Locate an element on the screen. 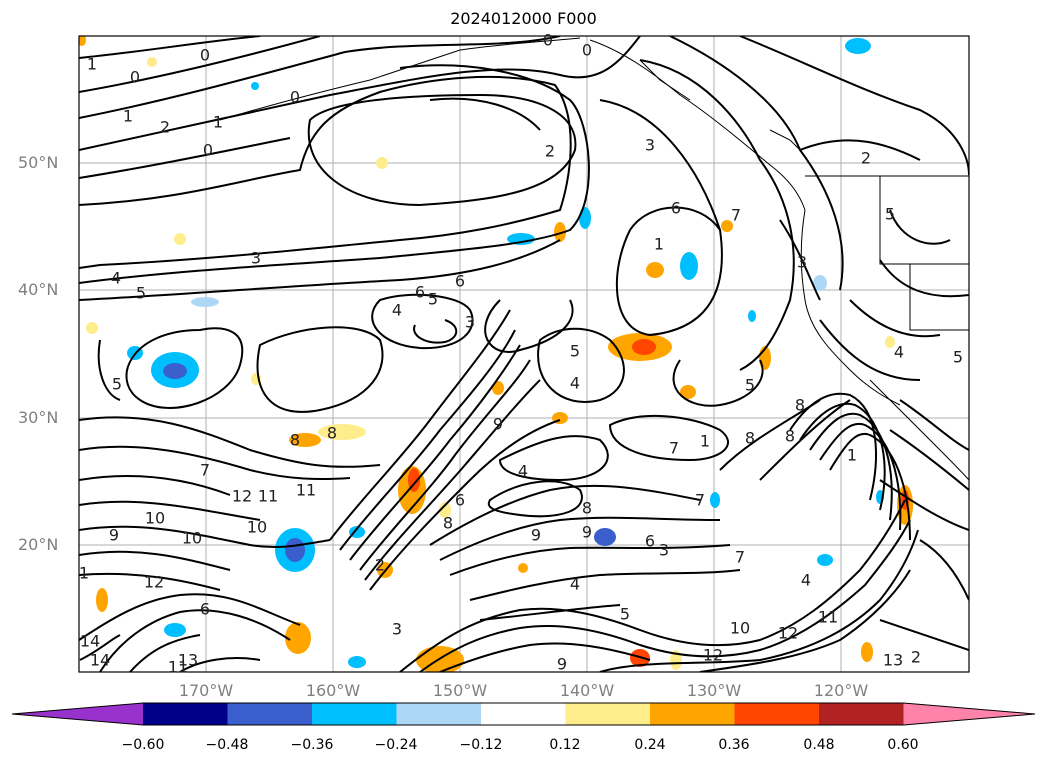  colorbar-label: −0.36 is located at coordinates (312, 745).